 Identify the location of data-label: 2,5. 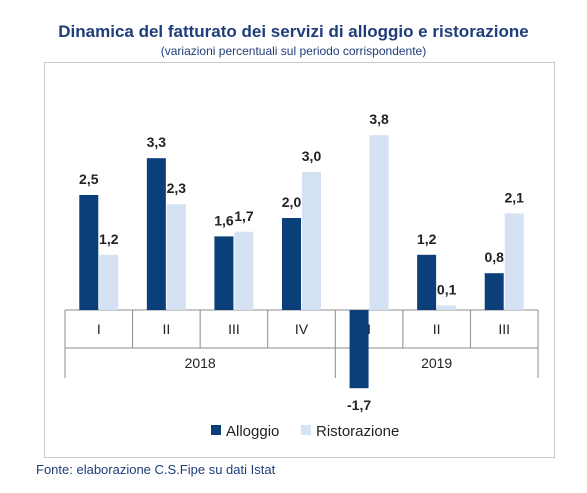
(89, 179).